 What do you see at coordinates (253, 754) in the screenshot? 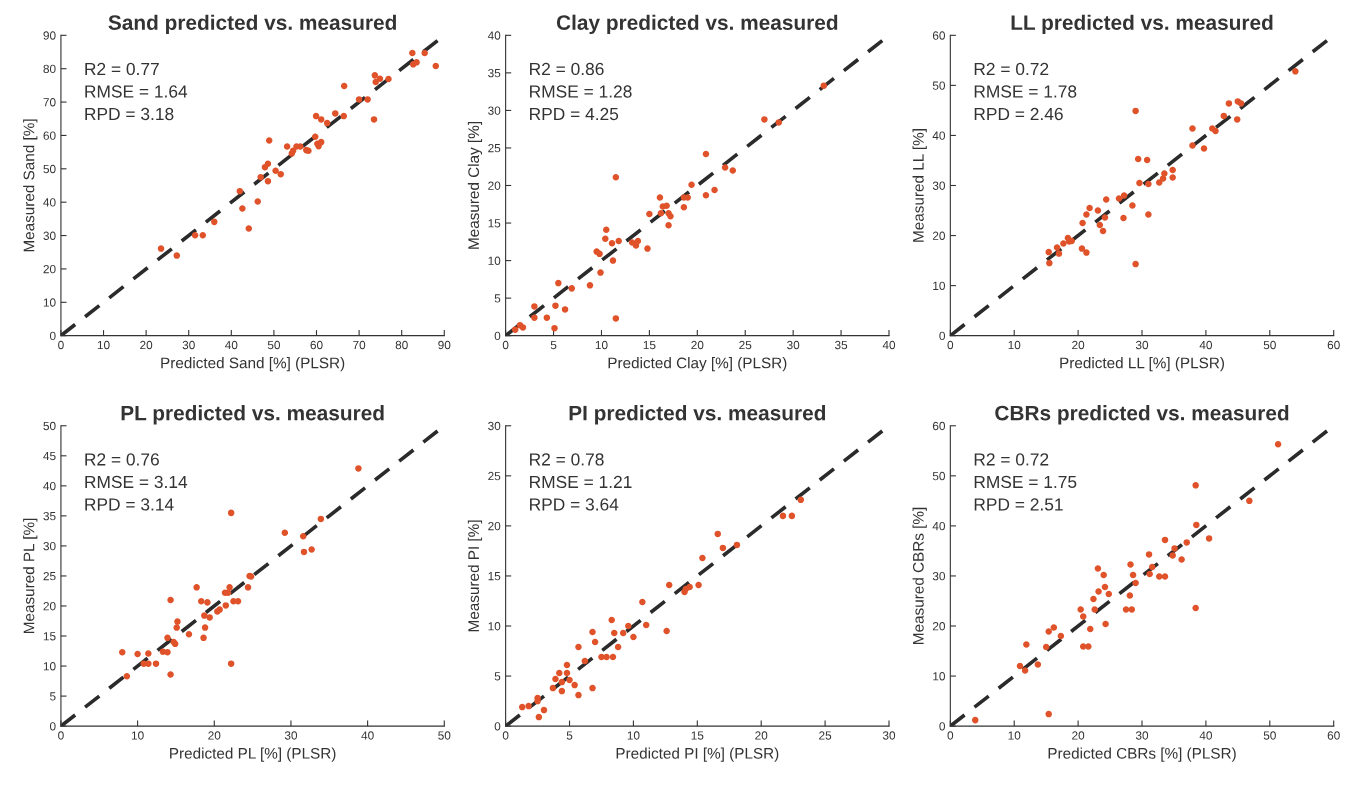
I see `x-axis-title: Predicted PL [%] (PLSR)` at bounding box center [253, 754].